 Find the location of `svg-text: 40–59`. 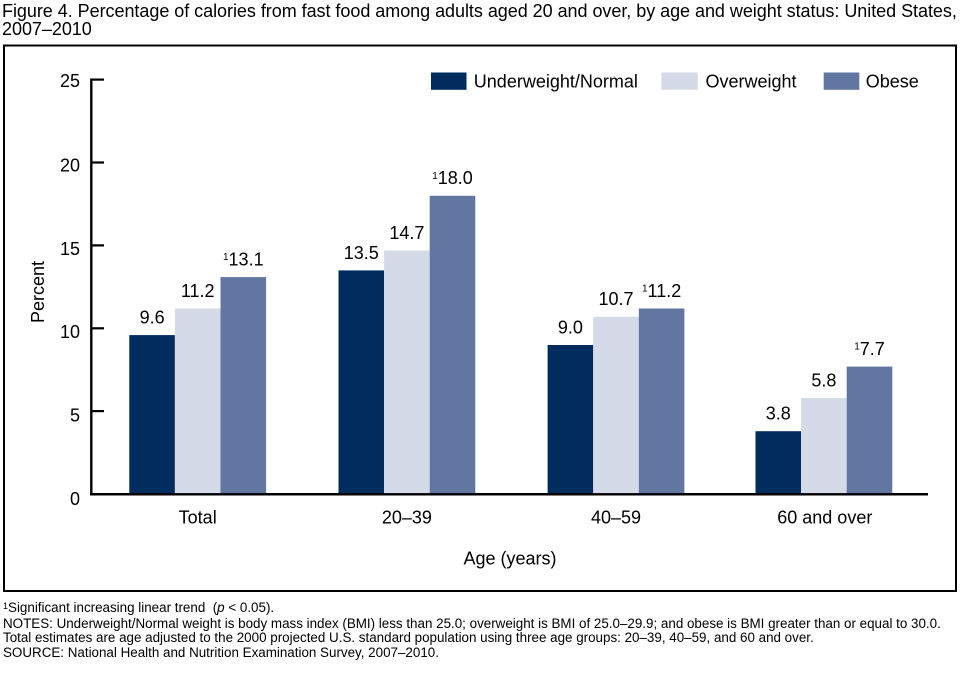

svg-text: 40–59 is located at coordinates (616, 517).